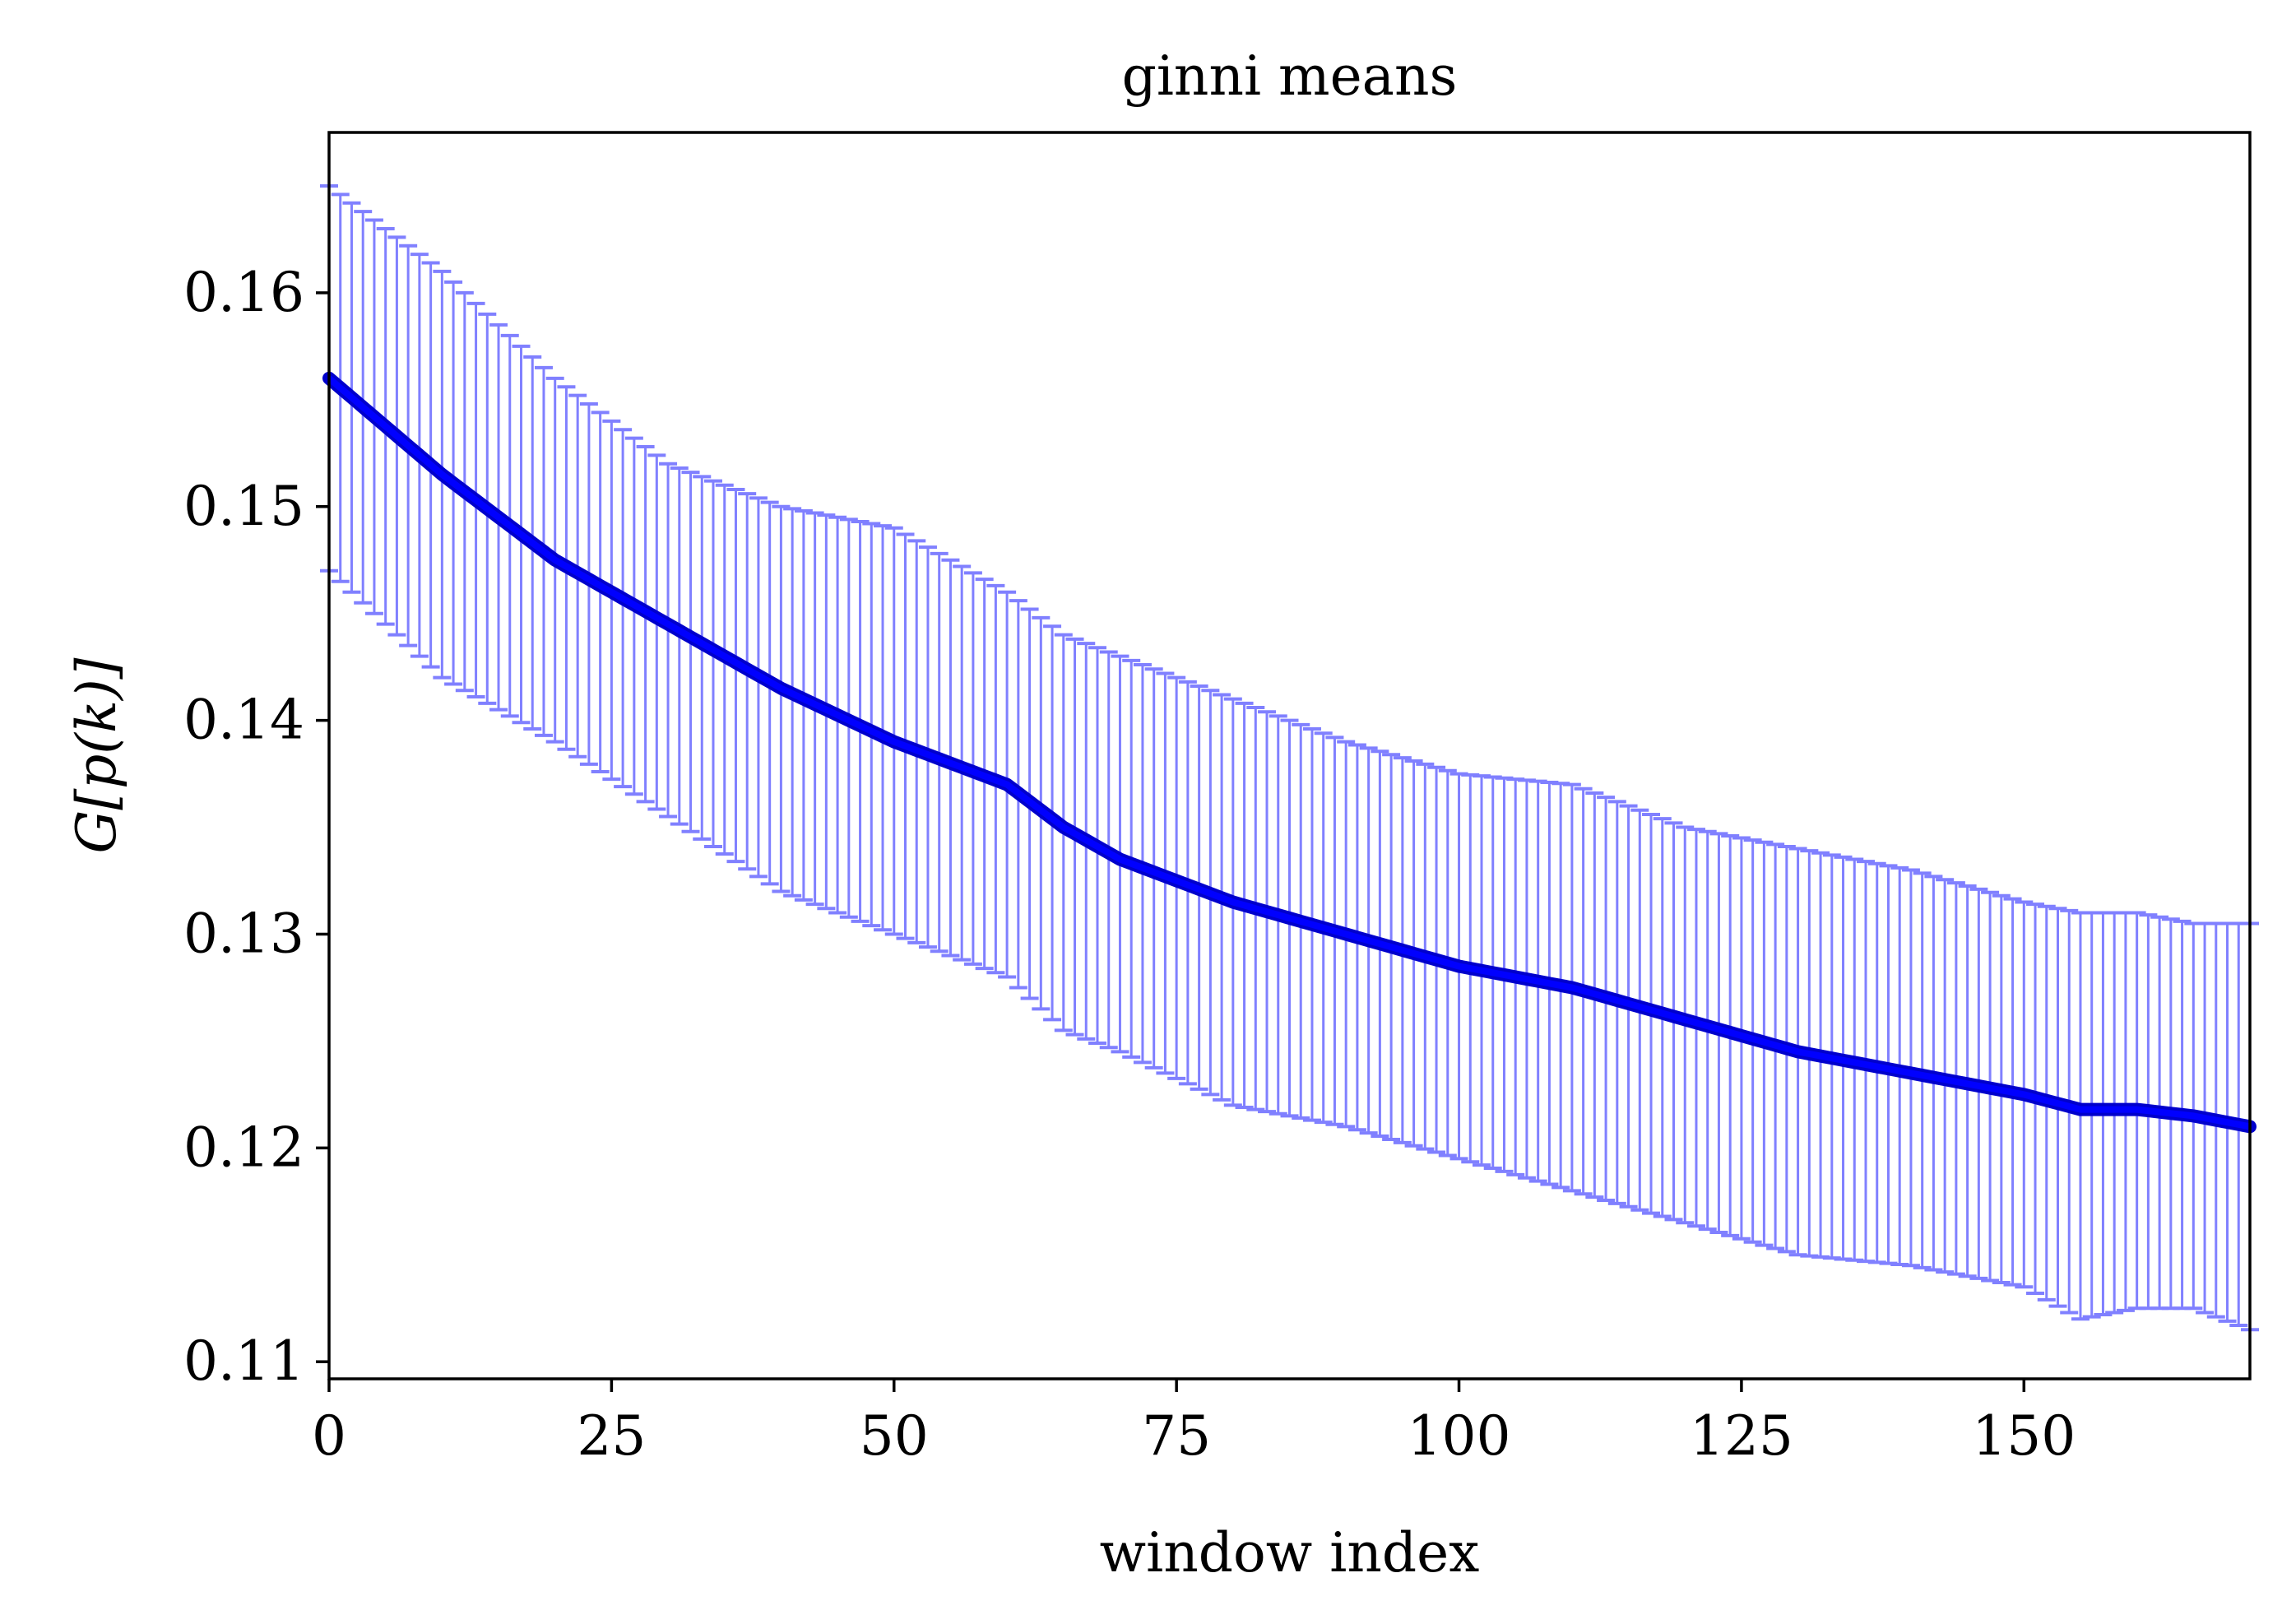 The image size is (2282, 1624). I want to click on y-tick-label: 0.13, so click(243, 933).